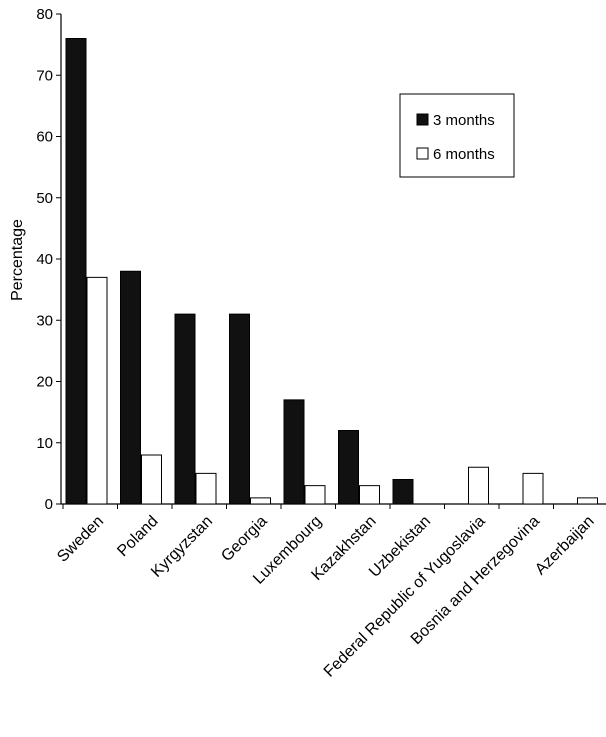 The height and width of the screenshot is (737, 606). What do you see at coordinates (44, 198) in the screenshot?
I see `y-tick-label: 50` at bounding box center [44, 198].